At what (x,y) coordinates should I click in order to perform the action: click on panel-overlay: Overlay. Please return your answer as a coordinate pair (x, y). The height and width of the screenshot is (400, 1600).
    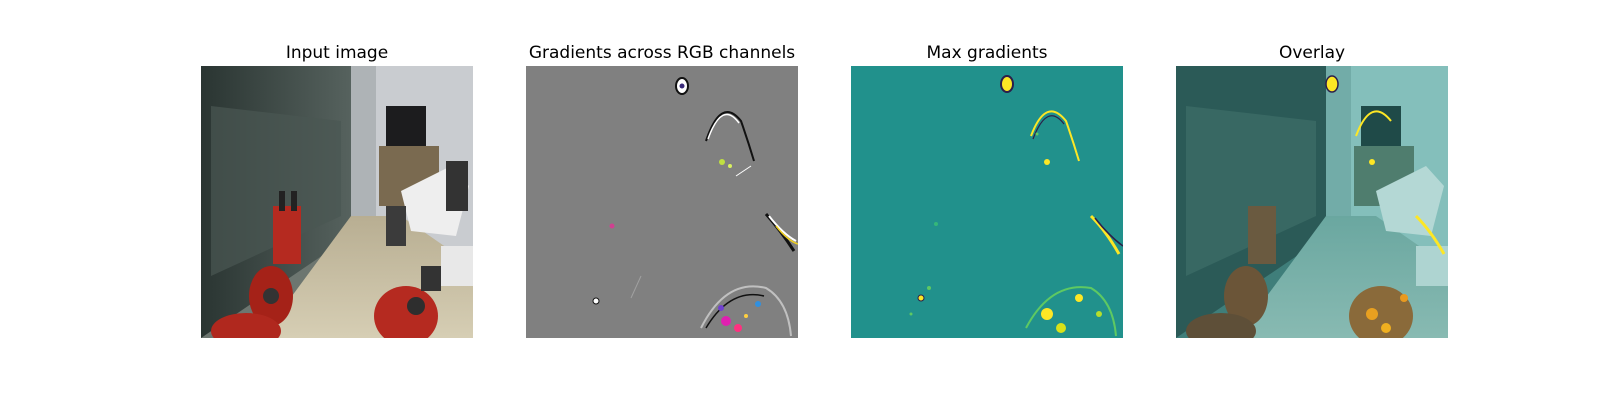
    Looking at the image, I should click on (1312, 189).